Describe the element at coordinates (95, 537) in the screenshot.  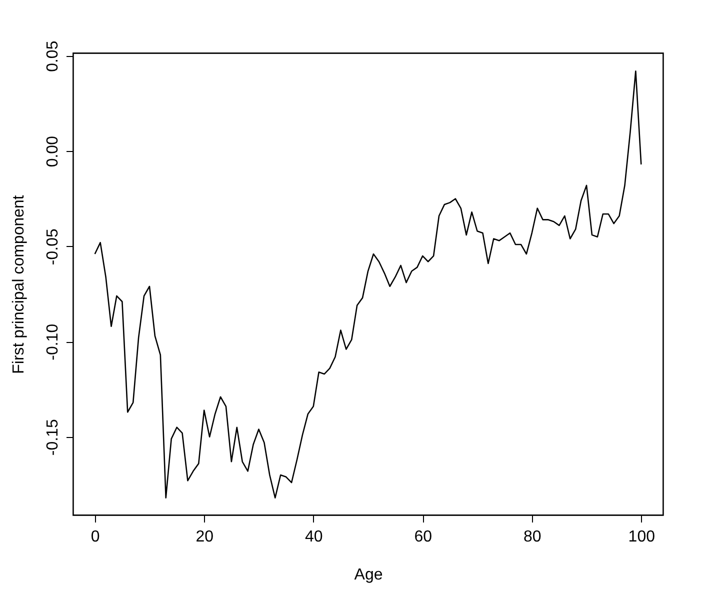
I see `x-tick-label: 0` at that location.